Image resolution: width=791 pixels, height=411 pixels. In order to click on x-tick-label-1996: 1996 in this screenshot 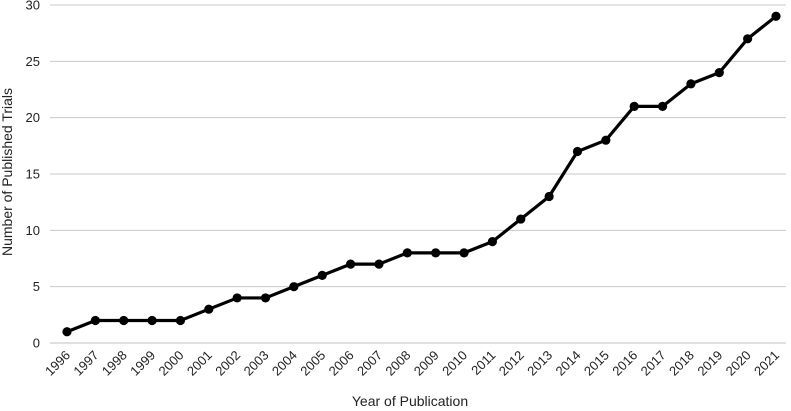, I will do `click(57, 363)`.